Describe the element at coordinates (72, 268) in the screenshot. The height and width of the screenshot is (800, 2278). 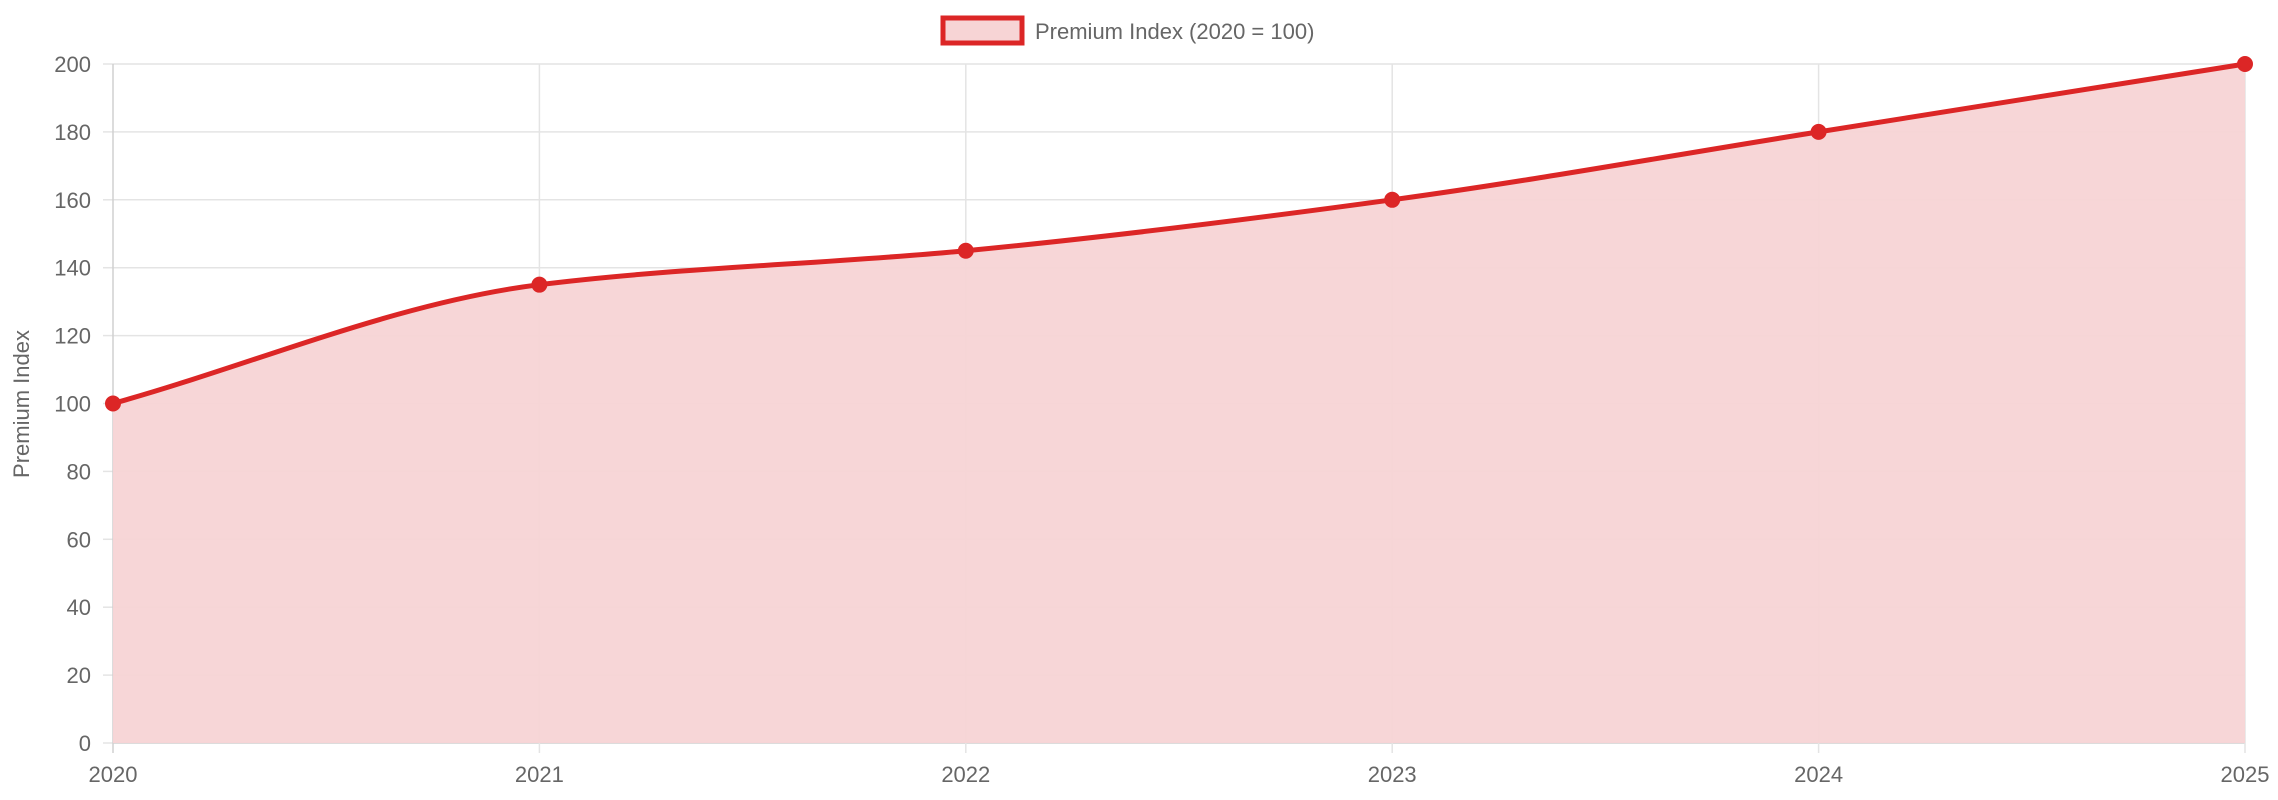
I see `y-tick-label: 140` at that location.